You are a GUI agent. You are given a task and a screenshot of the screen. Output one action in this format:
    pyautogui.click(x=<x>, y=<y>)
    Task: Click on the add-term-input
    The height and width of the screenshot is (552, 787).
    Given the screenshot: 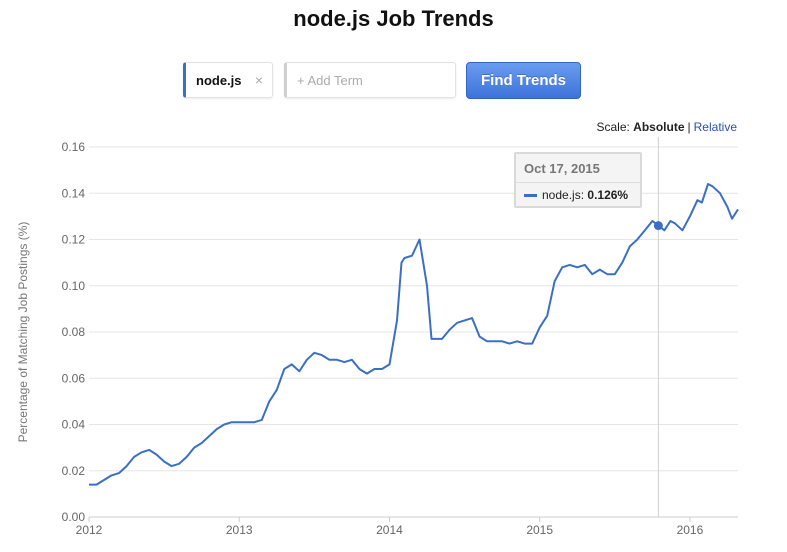 What is the action you would take?
    pyautogui.click(x=372, y=80)
    